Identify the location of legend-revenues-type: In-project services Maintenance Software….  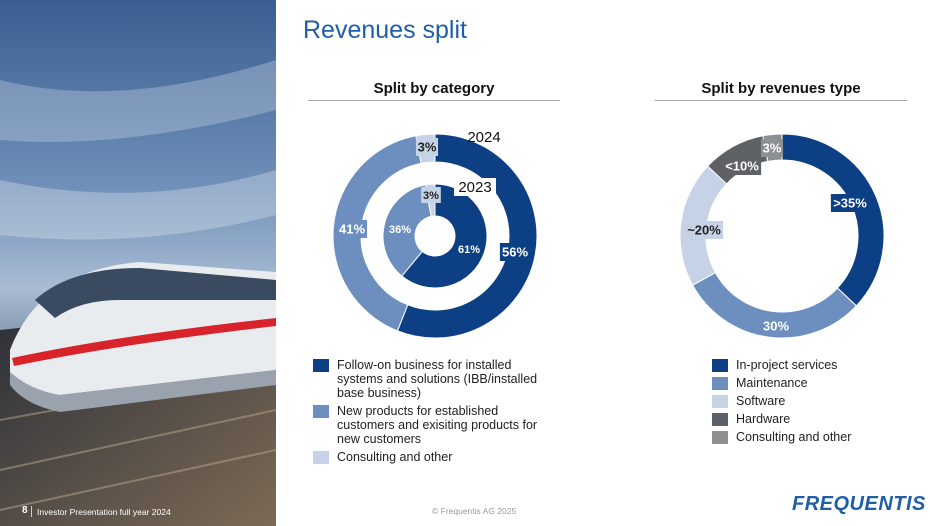
(807, 403).